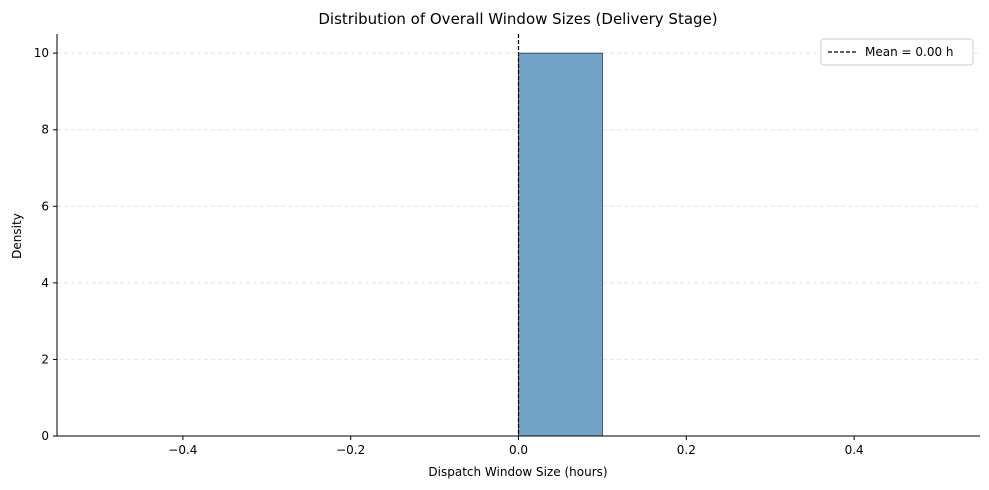  I want to click on y-tick-label: 2, so click(45, 359).